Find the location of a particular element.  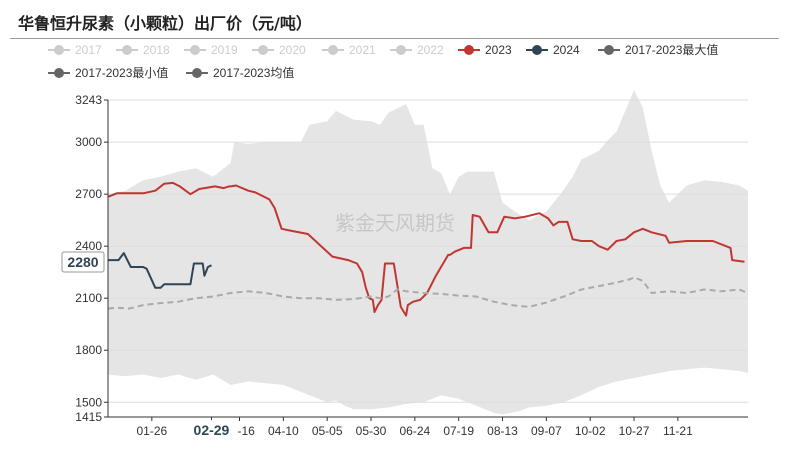

title-divider is located at coordinates (394, 38).